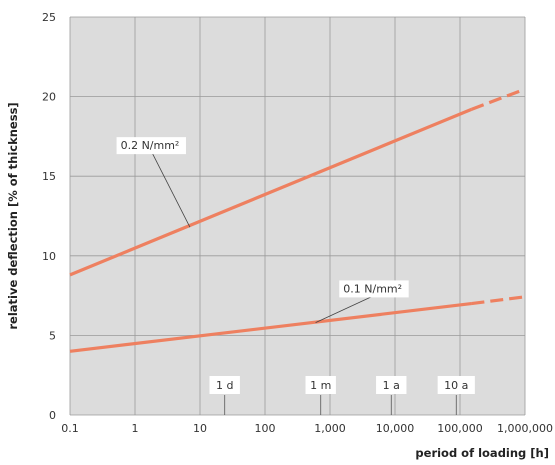 This screenshot has width=555, height=465. What do you see at coordinates (70, 428) in the screenshot?
I see `x-tick-label: 0.1` at bounding box center [70, 428].